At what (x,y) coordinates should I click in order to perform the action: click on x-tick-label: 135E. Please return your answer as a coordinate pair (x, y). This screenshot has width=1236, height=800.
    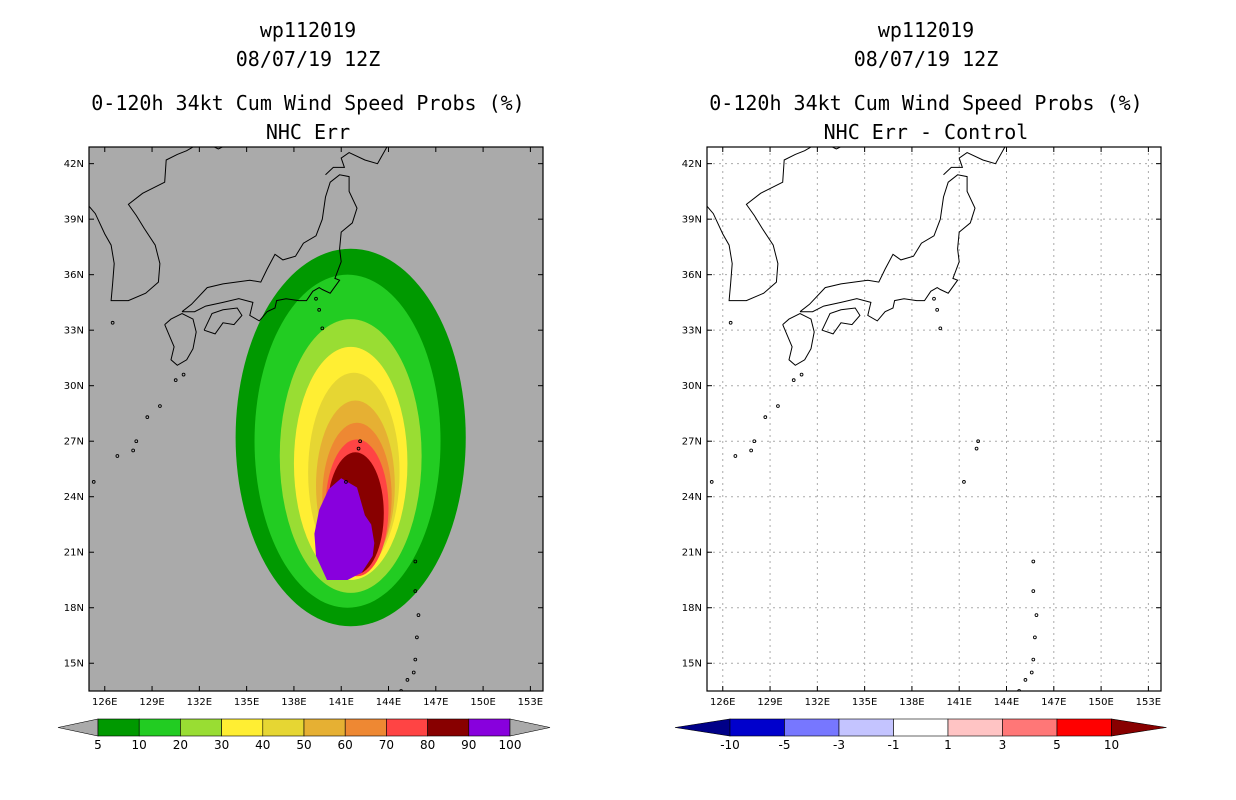
    Looking at the image, I should click on (864, 702).